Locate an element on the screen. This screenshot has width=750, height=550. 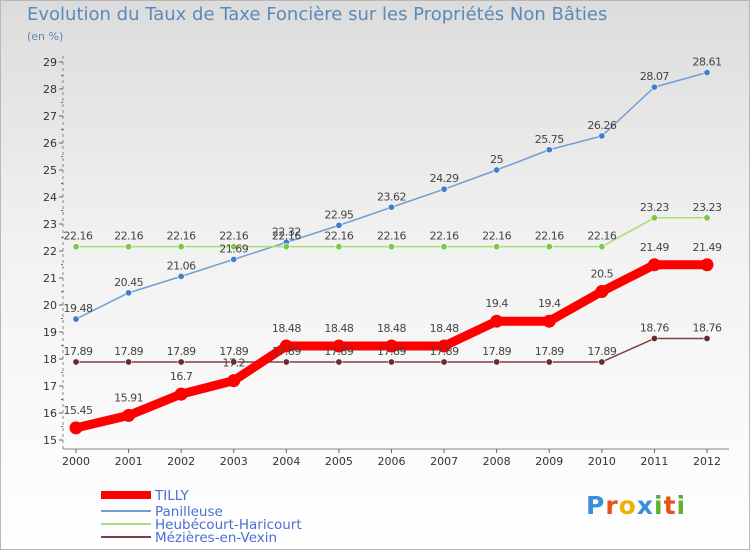
x-tick-label: 2010 is located at coordinates (602, 461).